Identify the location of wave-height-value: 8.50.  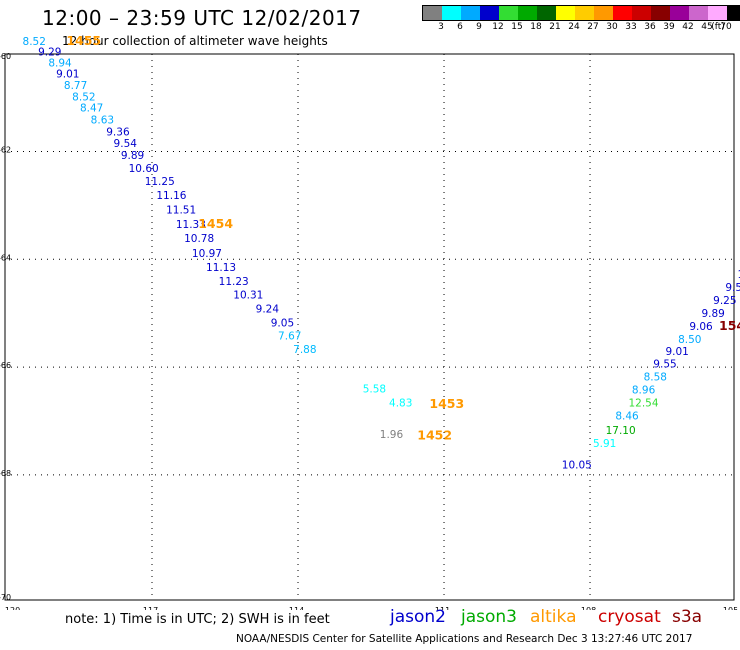
(689, 340).